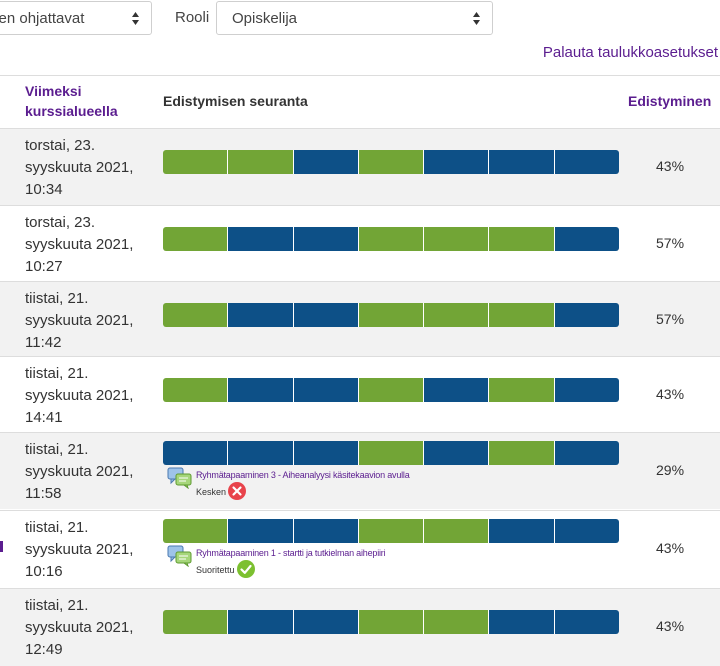 The width and height of the screenshot is (720, 666). What do you see at coordinates (215, 570) in the screenshot?
I see `activity-status: Suoritettu` at bounding box center [215, 570].